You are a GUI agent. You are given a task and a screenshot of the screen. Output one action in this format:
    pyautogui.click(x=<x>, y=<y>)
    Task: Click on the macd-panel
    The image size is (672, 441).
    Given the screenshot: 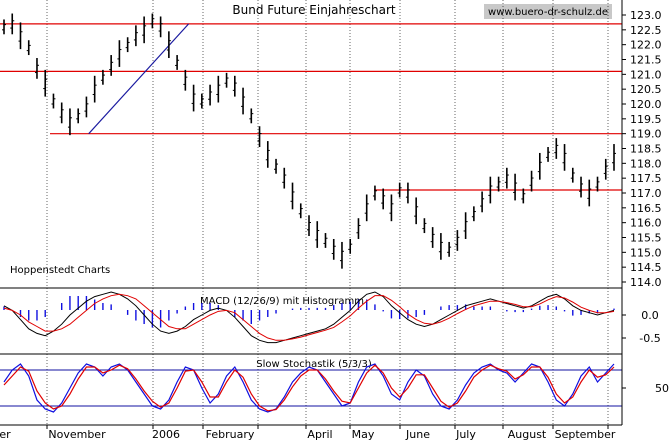 What is the action you would take?
    pyautogui.click(x=309, y=317)
    